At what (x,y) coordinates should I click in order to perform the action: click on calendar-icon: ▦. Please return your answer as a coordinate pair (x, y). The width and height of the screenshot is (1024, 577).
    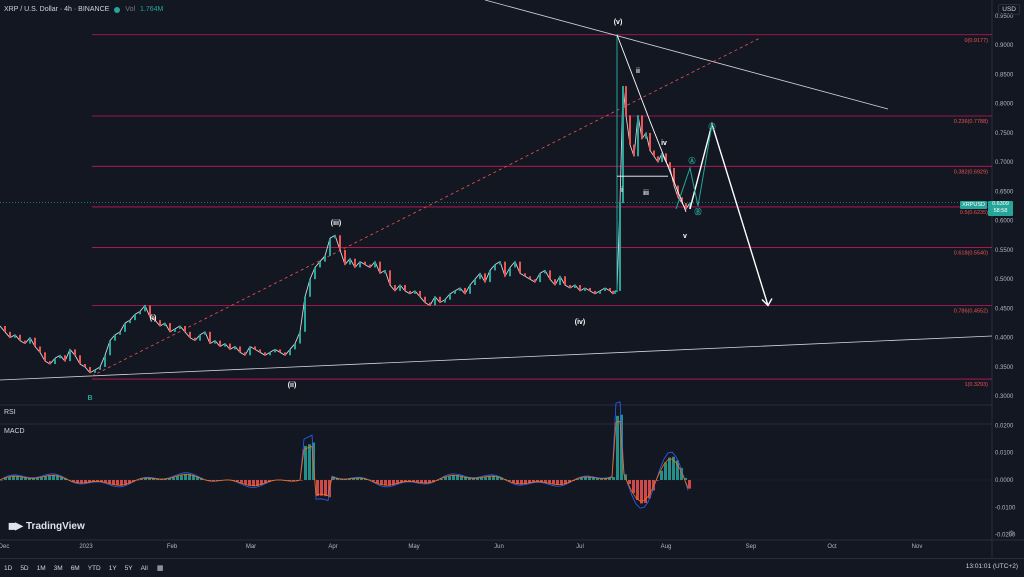
    Looking at the image, I should click on (160, 568).